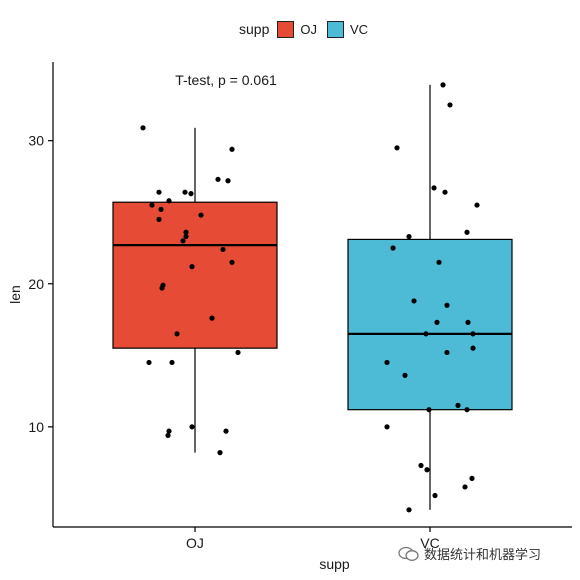  What do you see at coordinates (226, 80) in the screenshot?
I see `annotation-text: T-test, p = 0.061` at bounding box center [226, 80].